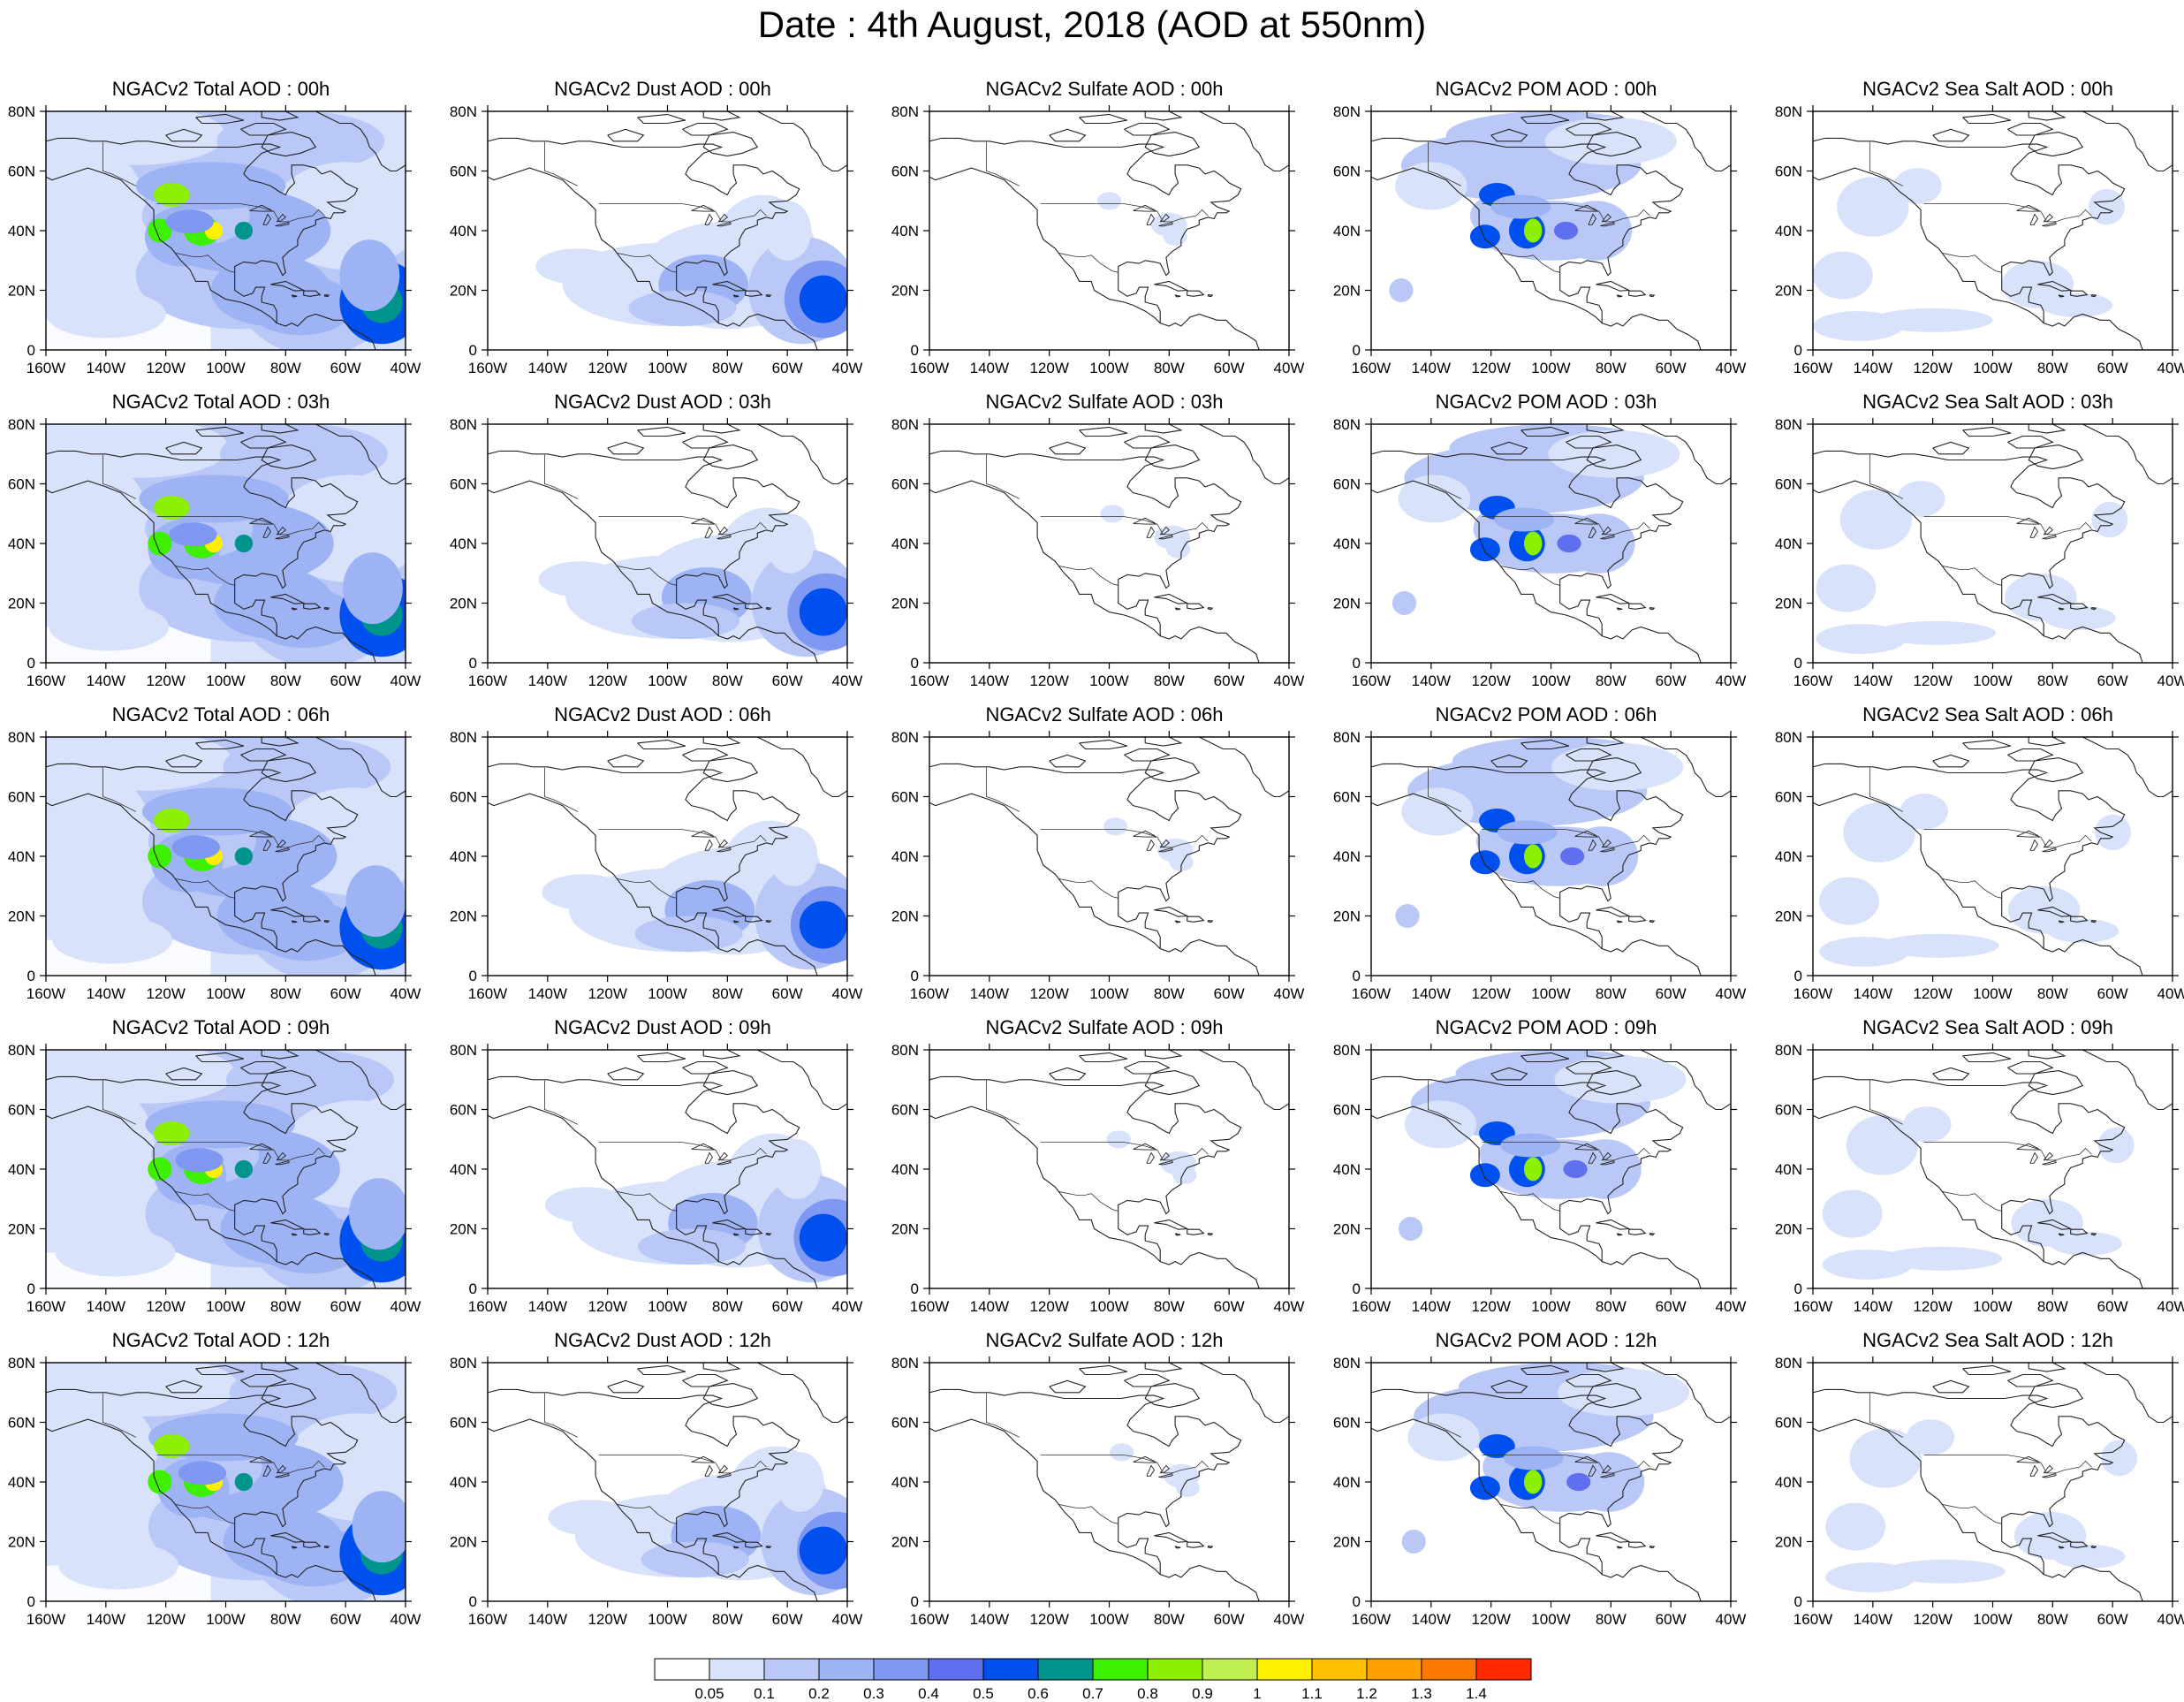 Image resolution: width=2184 pixels, height=1702 pixels. Describe the element at coordinates (1147, 1693) in the screenshot. I see `colorbar-label: 0.8` at that location.